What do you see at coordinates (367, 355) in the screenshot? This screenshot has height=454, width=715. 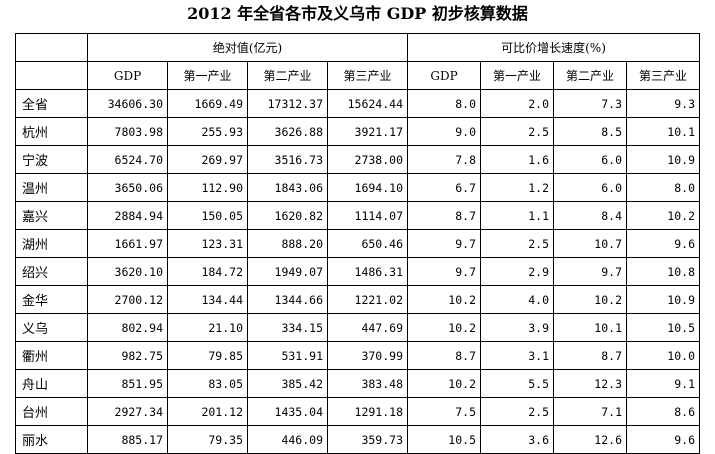 I see `absolute-value-cell: 370.99` at bounding box center [367, 355].